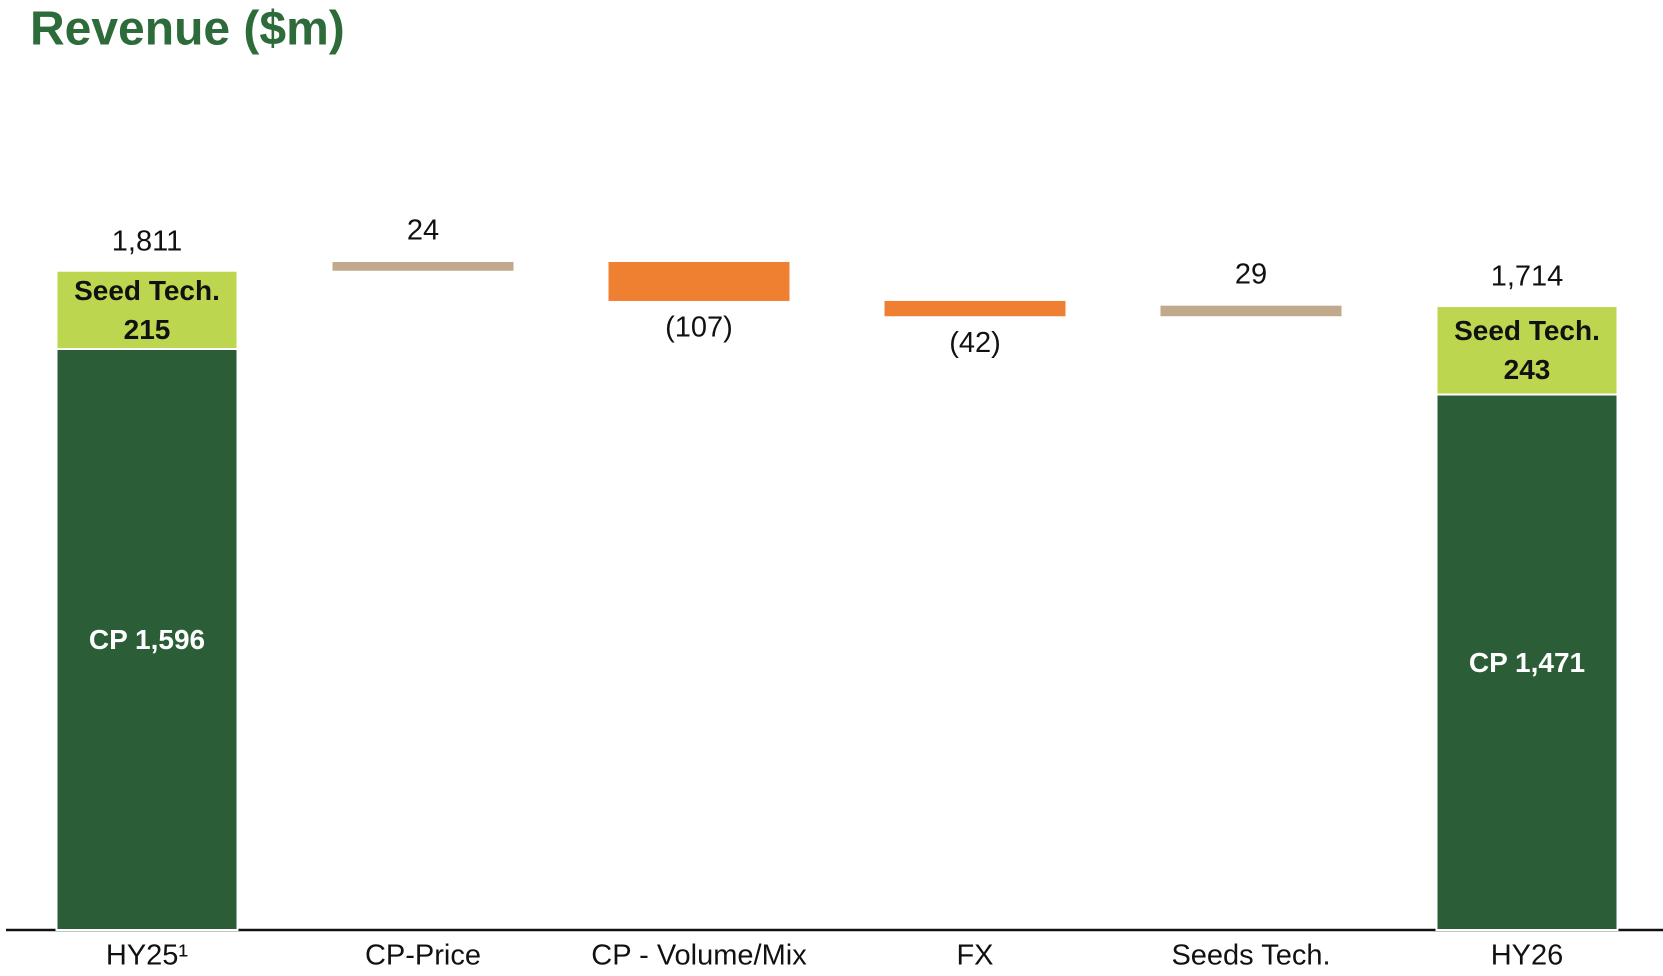  Describe the element at coordinates (423, 956) in the screenshot. I see `x-tick-label: CP-Price` at that location.